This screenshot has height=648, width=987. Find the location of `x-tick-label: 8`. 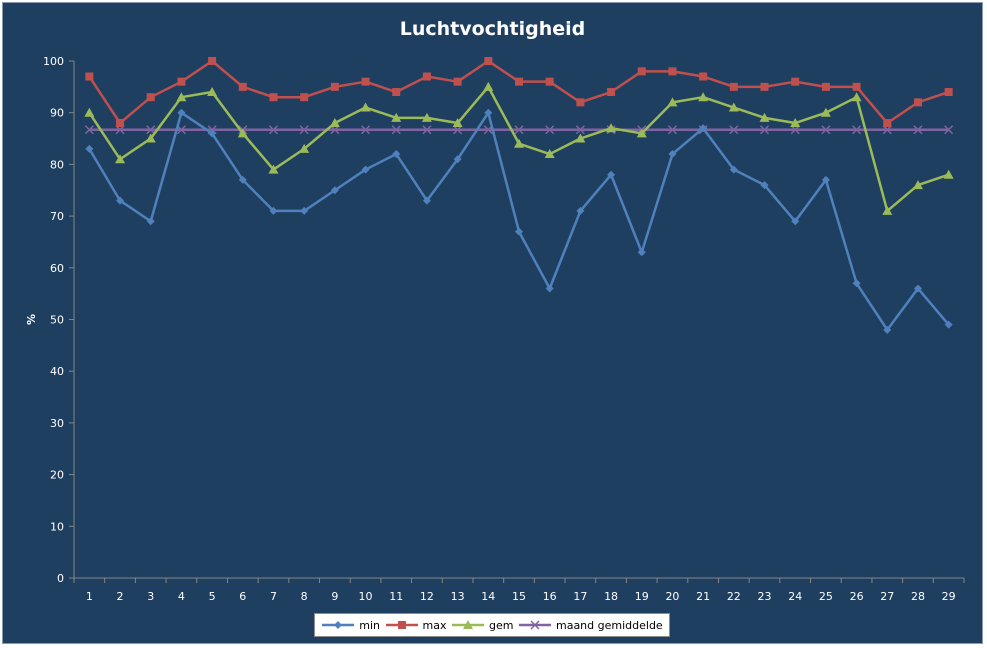

x-tick-label: 8 is located at coordinates (304, 596).